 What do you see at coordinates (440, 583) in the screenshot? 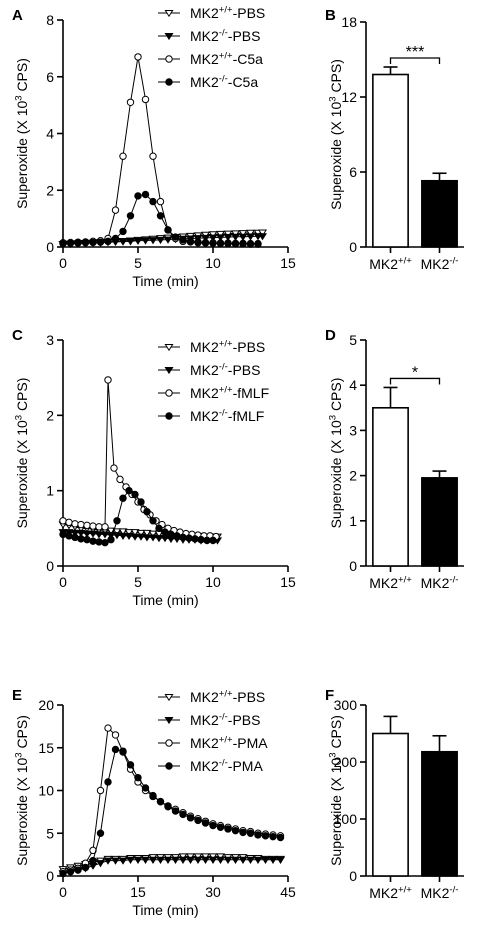
I see `x-tick-label: MK2-/-` at bounding box center [440, 583].